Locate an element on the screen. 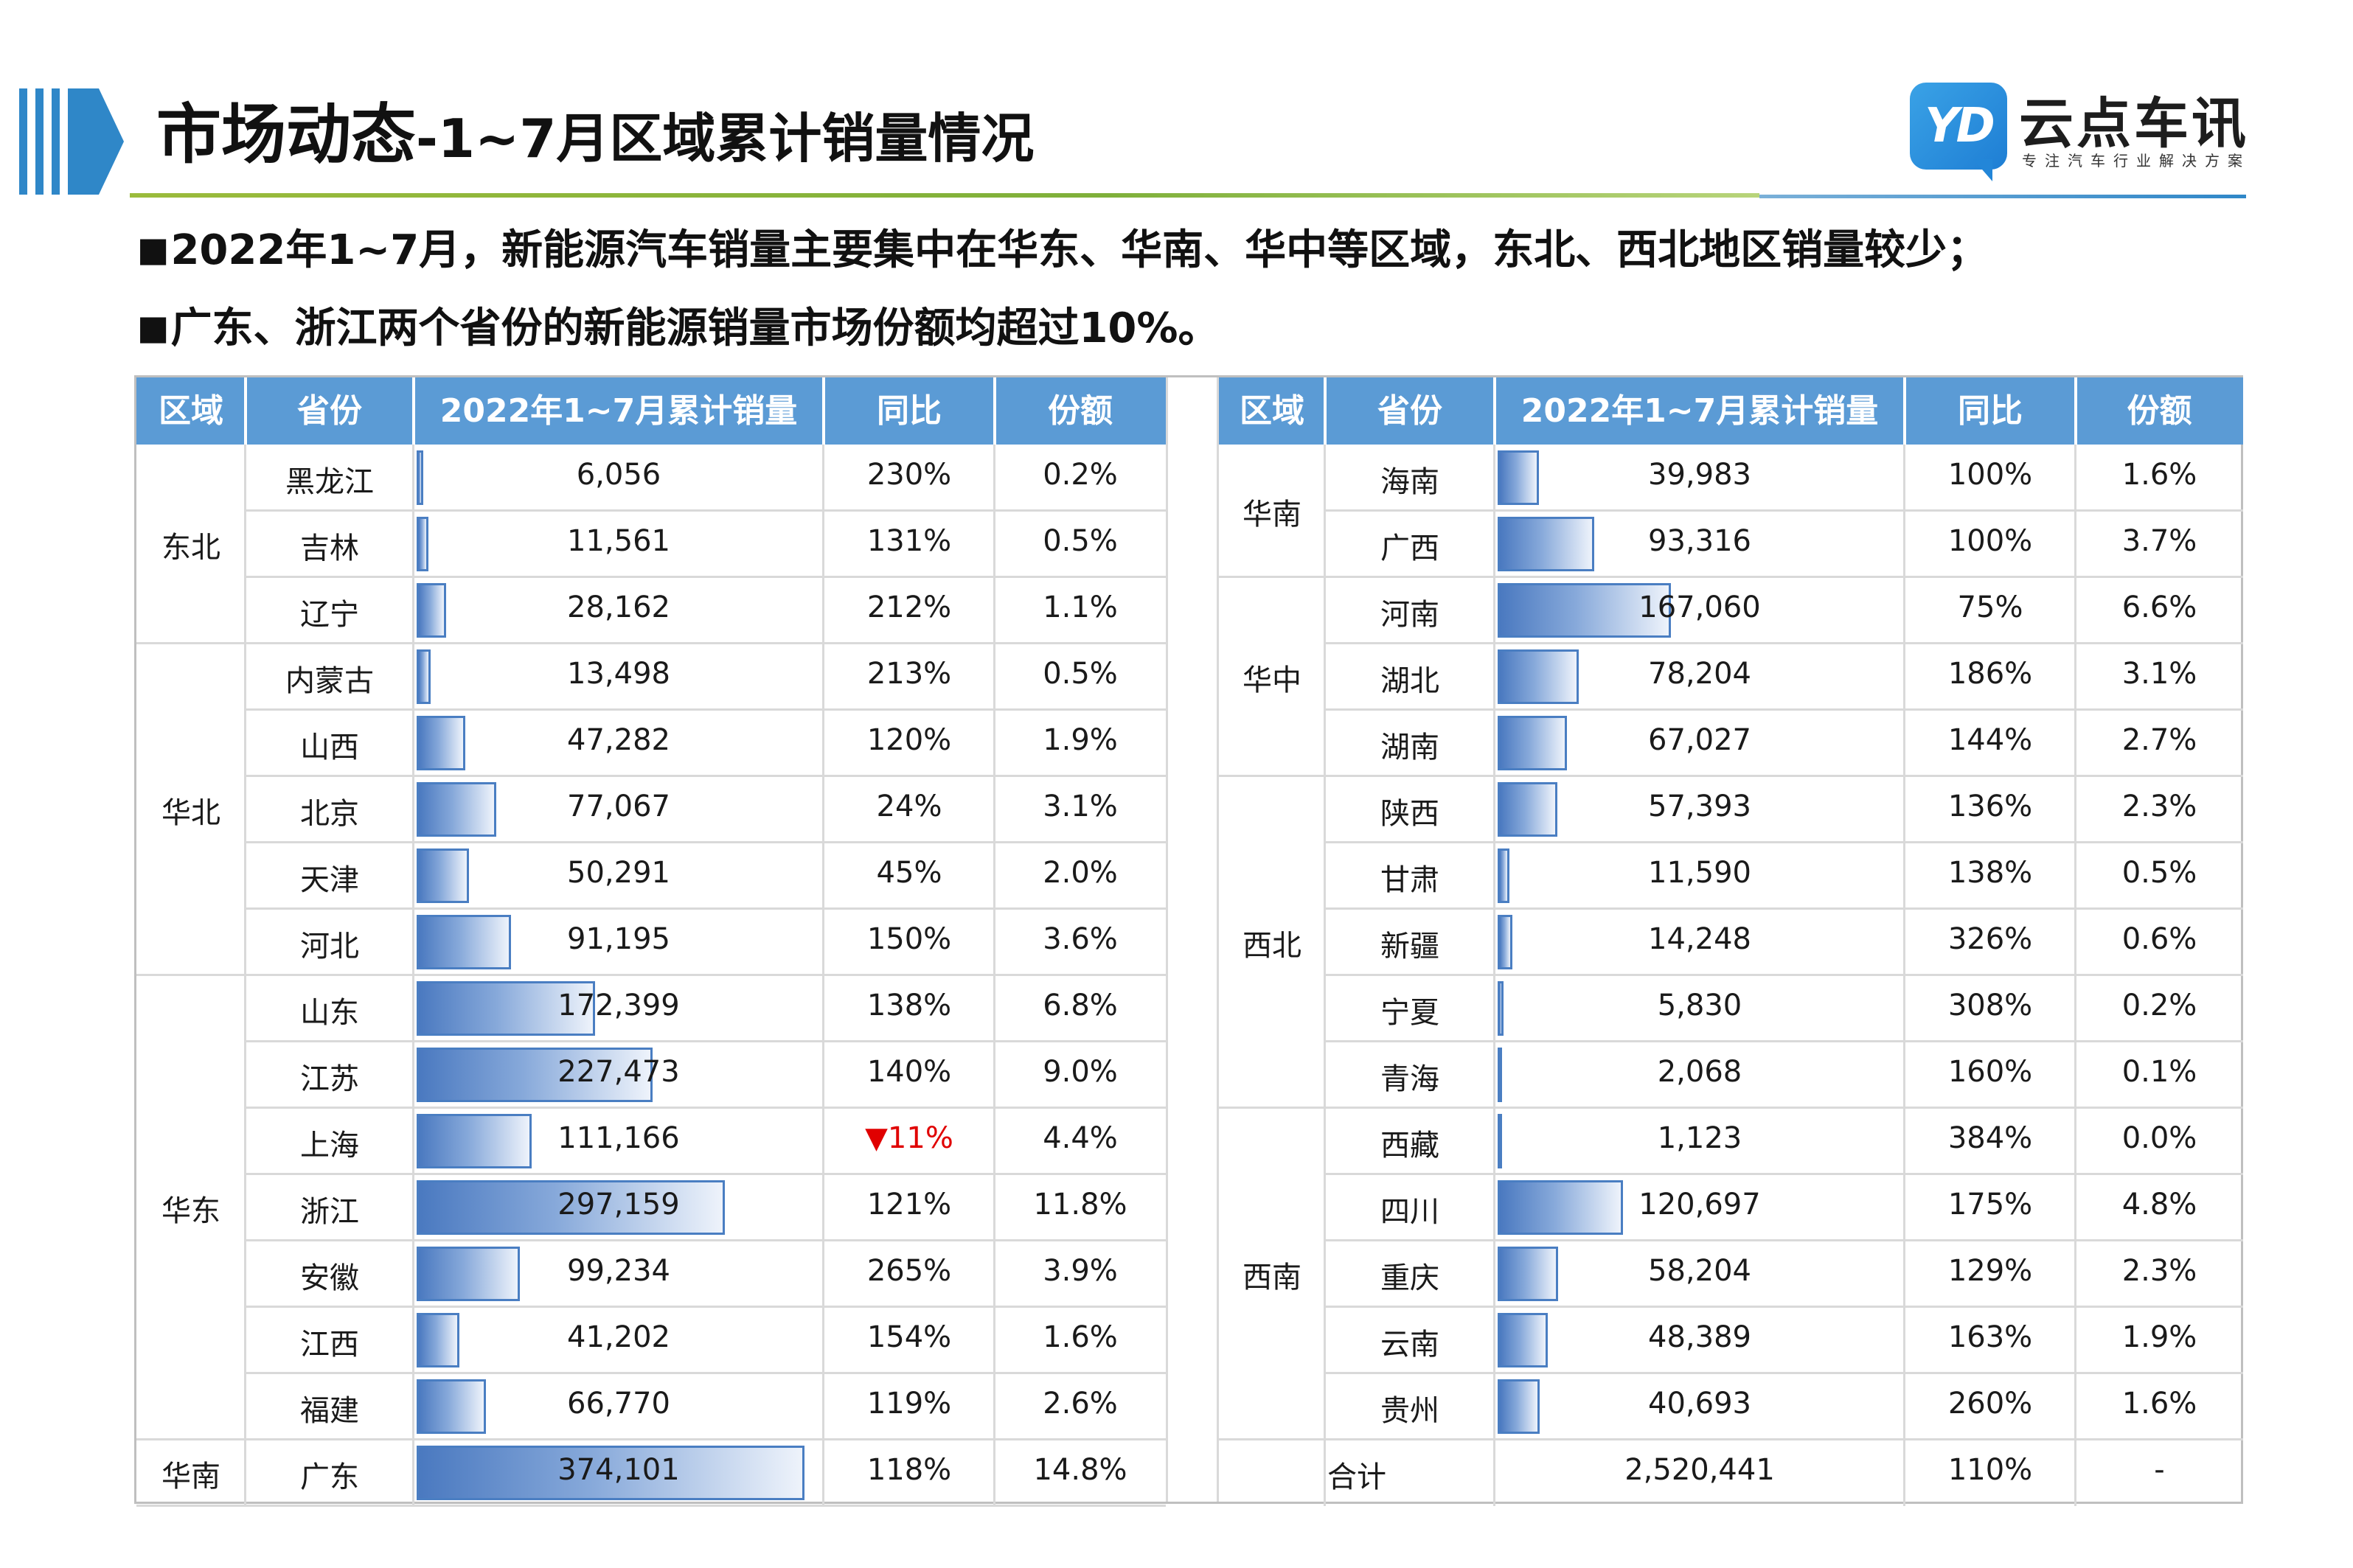  bullet-point: ■广东、浙江两个省份的新能源销量市场份额均超过10%。 is located at coordinates (678, 328).